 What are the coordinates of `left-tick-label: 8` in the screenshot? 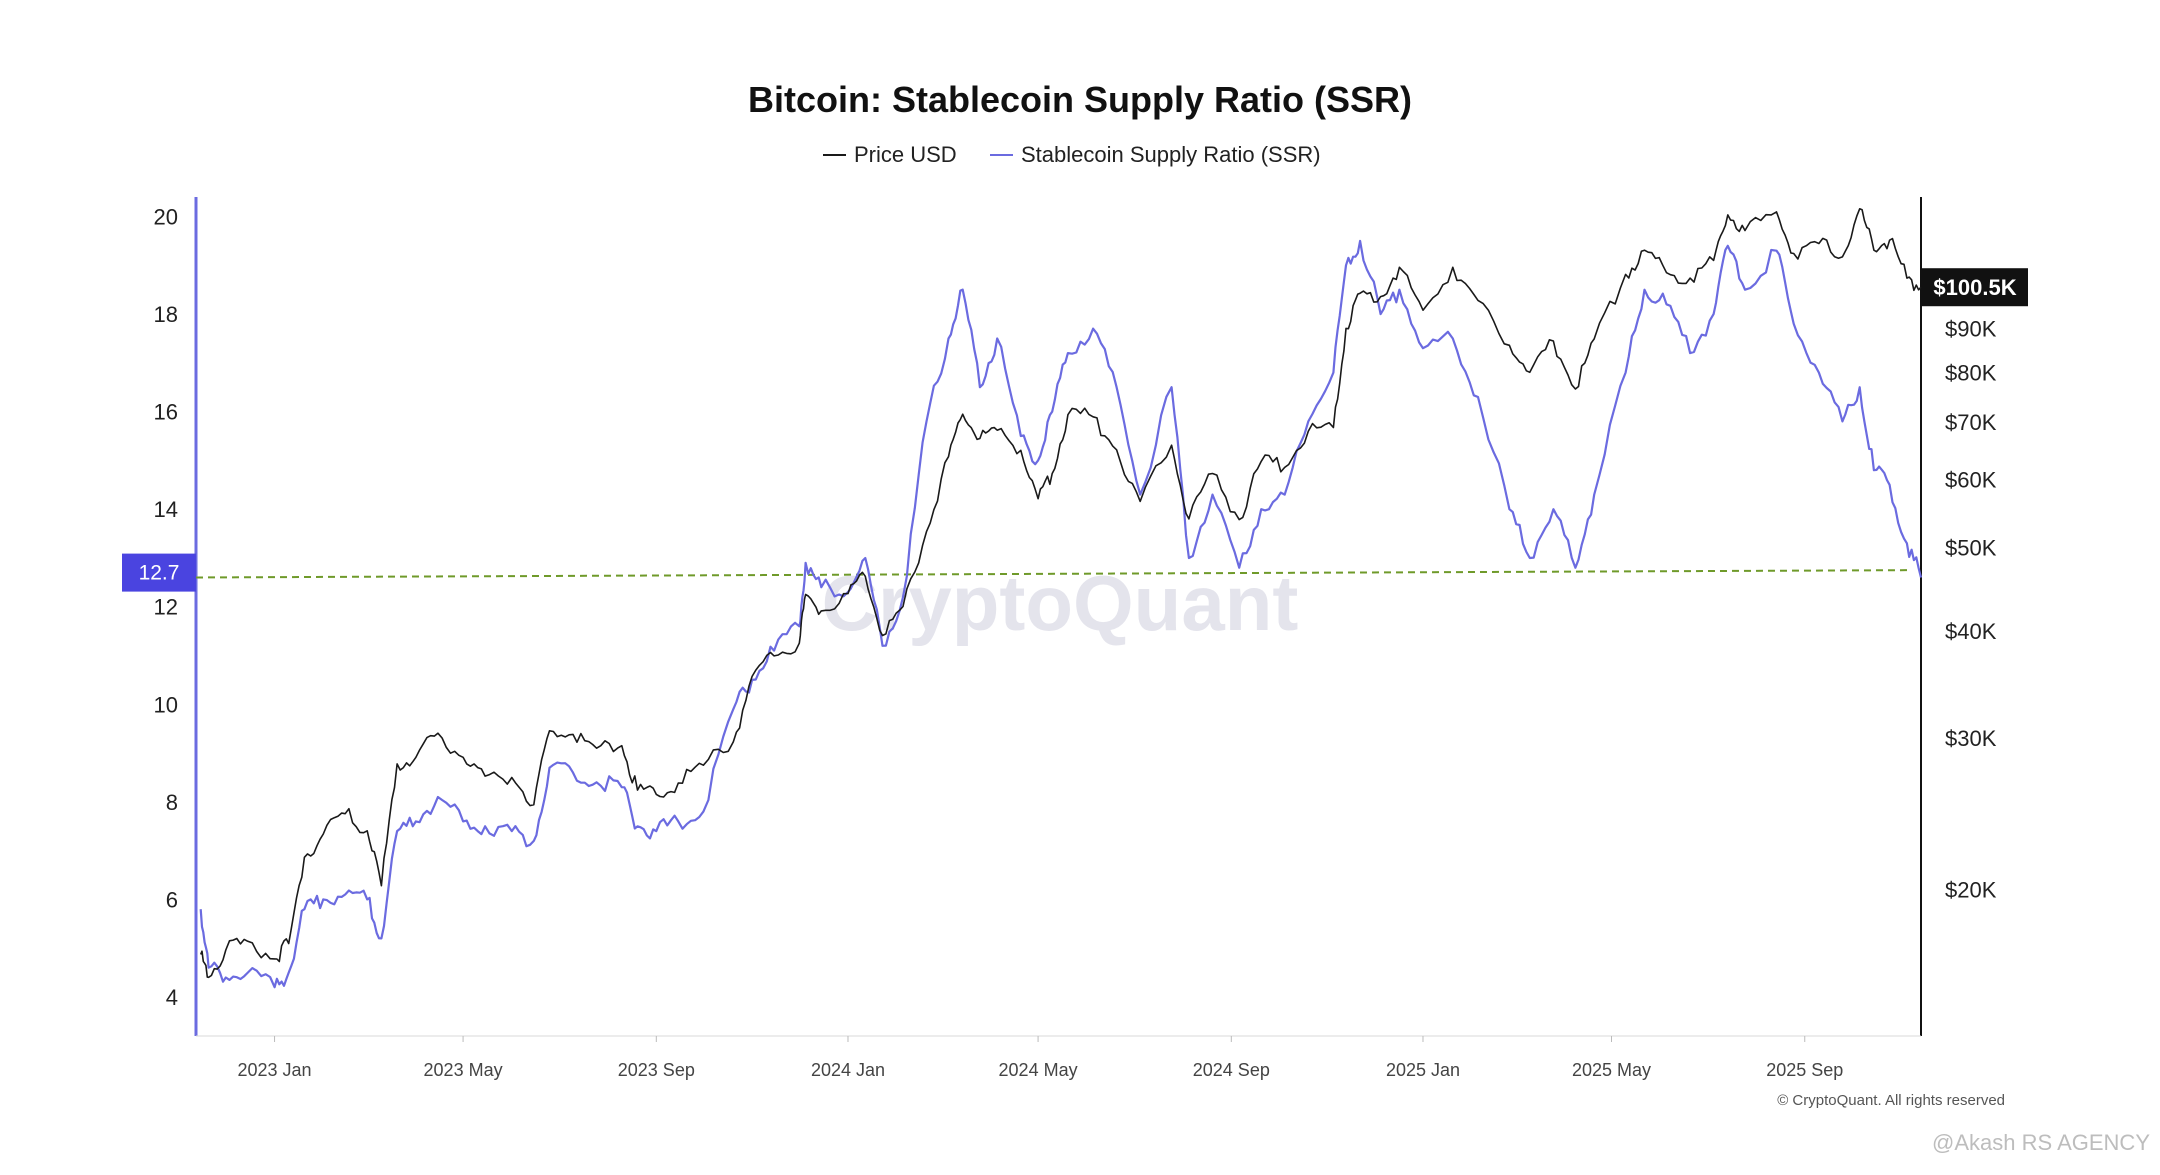 It's located at (172, 802).